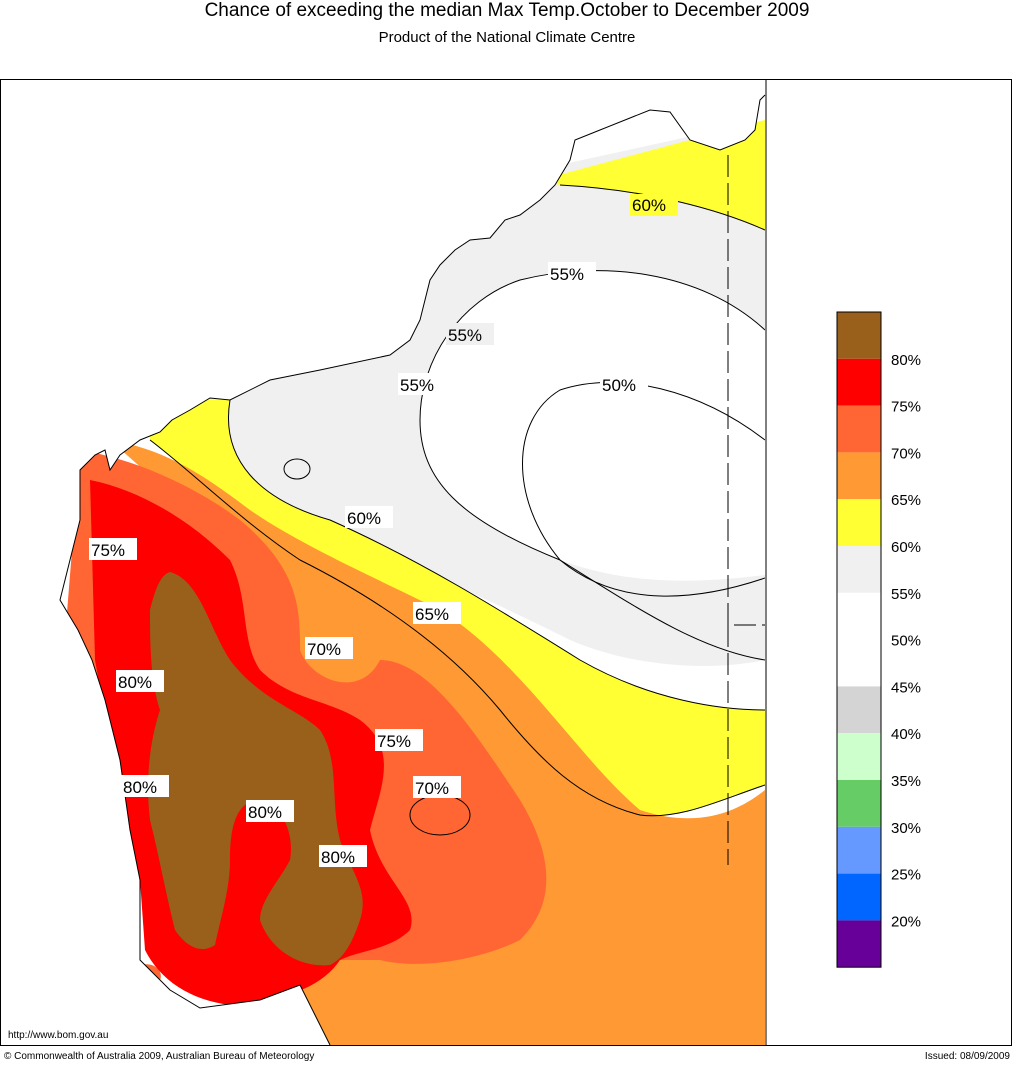  Describe the element at coordinates (906, 407) in the screenshot. I see `legend-label: 75%` at that location.